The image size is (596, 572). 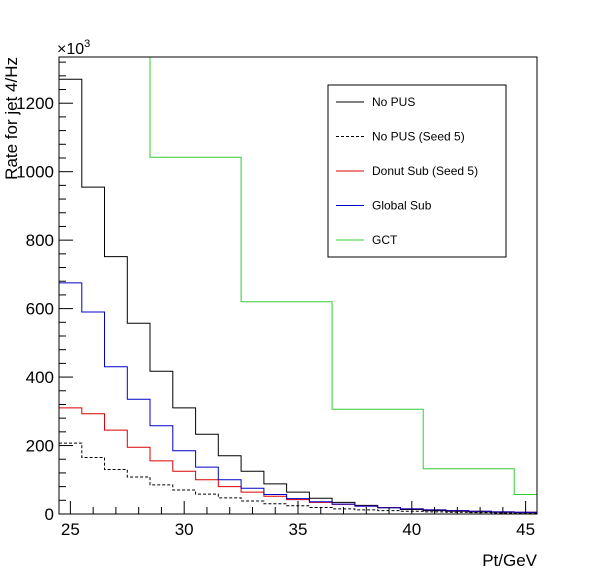 What do you see at coordinates (40, 377) in the screenshot?
I see `y-tick-label: 400` at bounding box center [40, 377].